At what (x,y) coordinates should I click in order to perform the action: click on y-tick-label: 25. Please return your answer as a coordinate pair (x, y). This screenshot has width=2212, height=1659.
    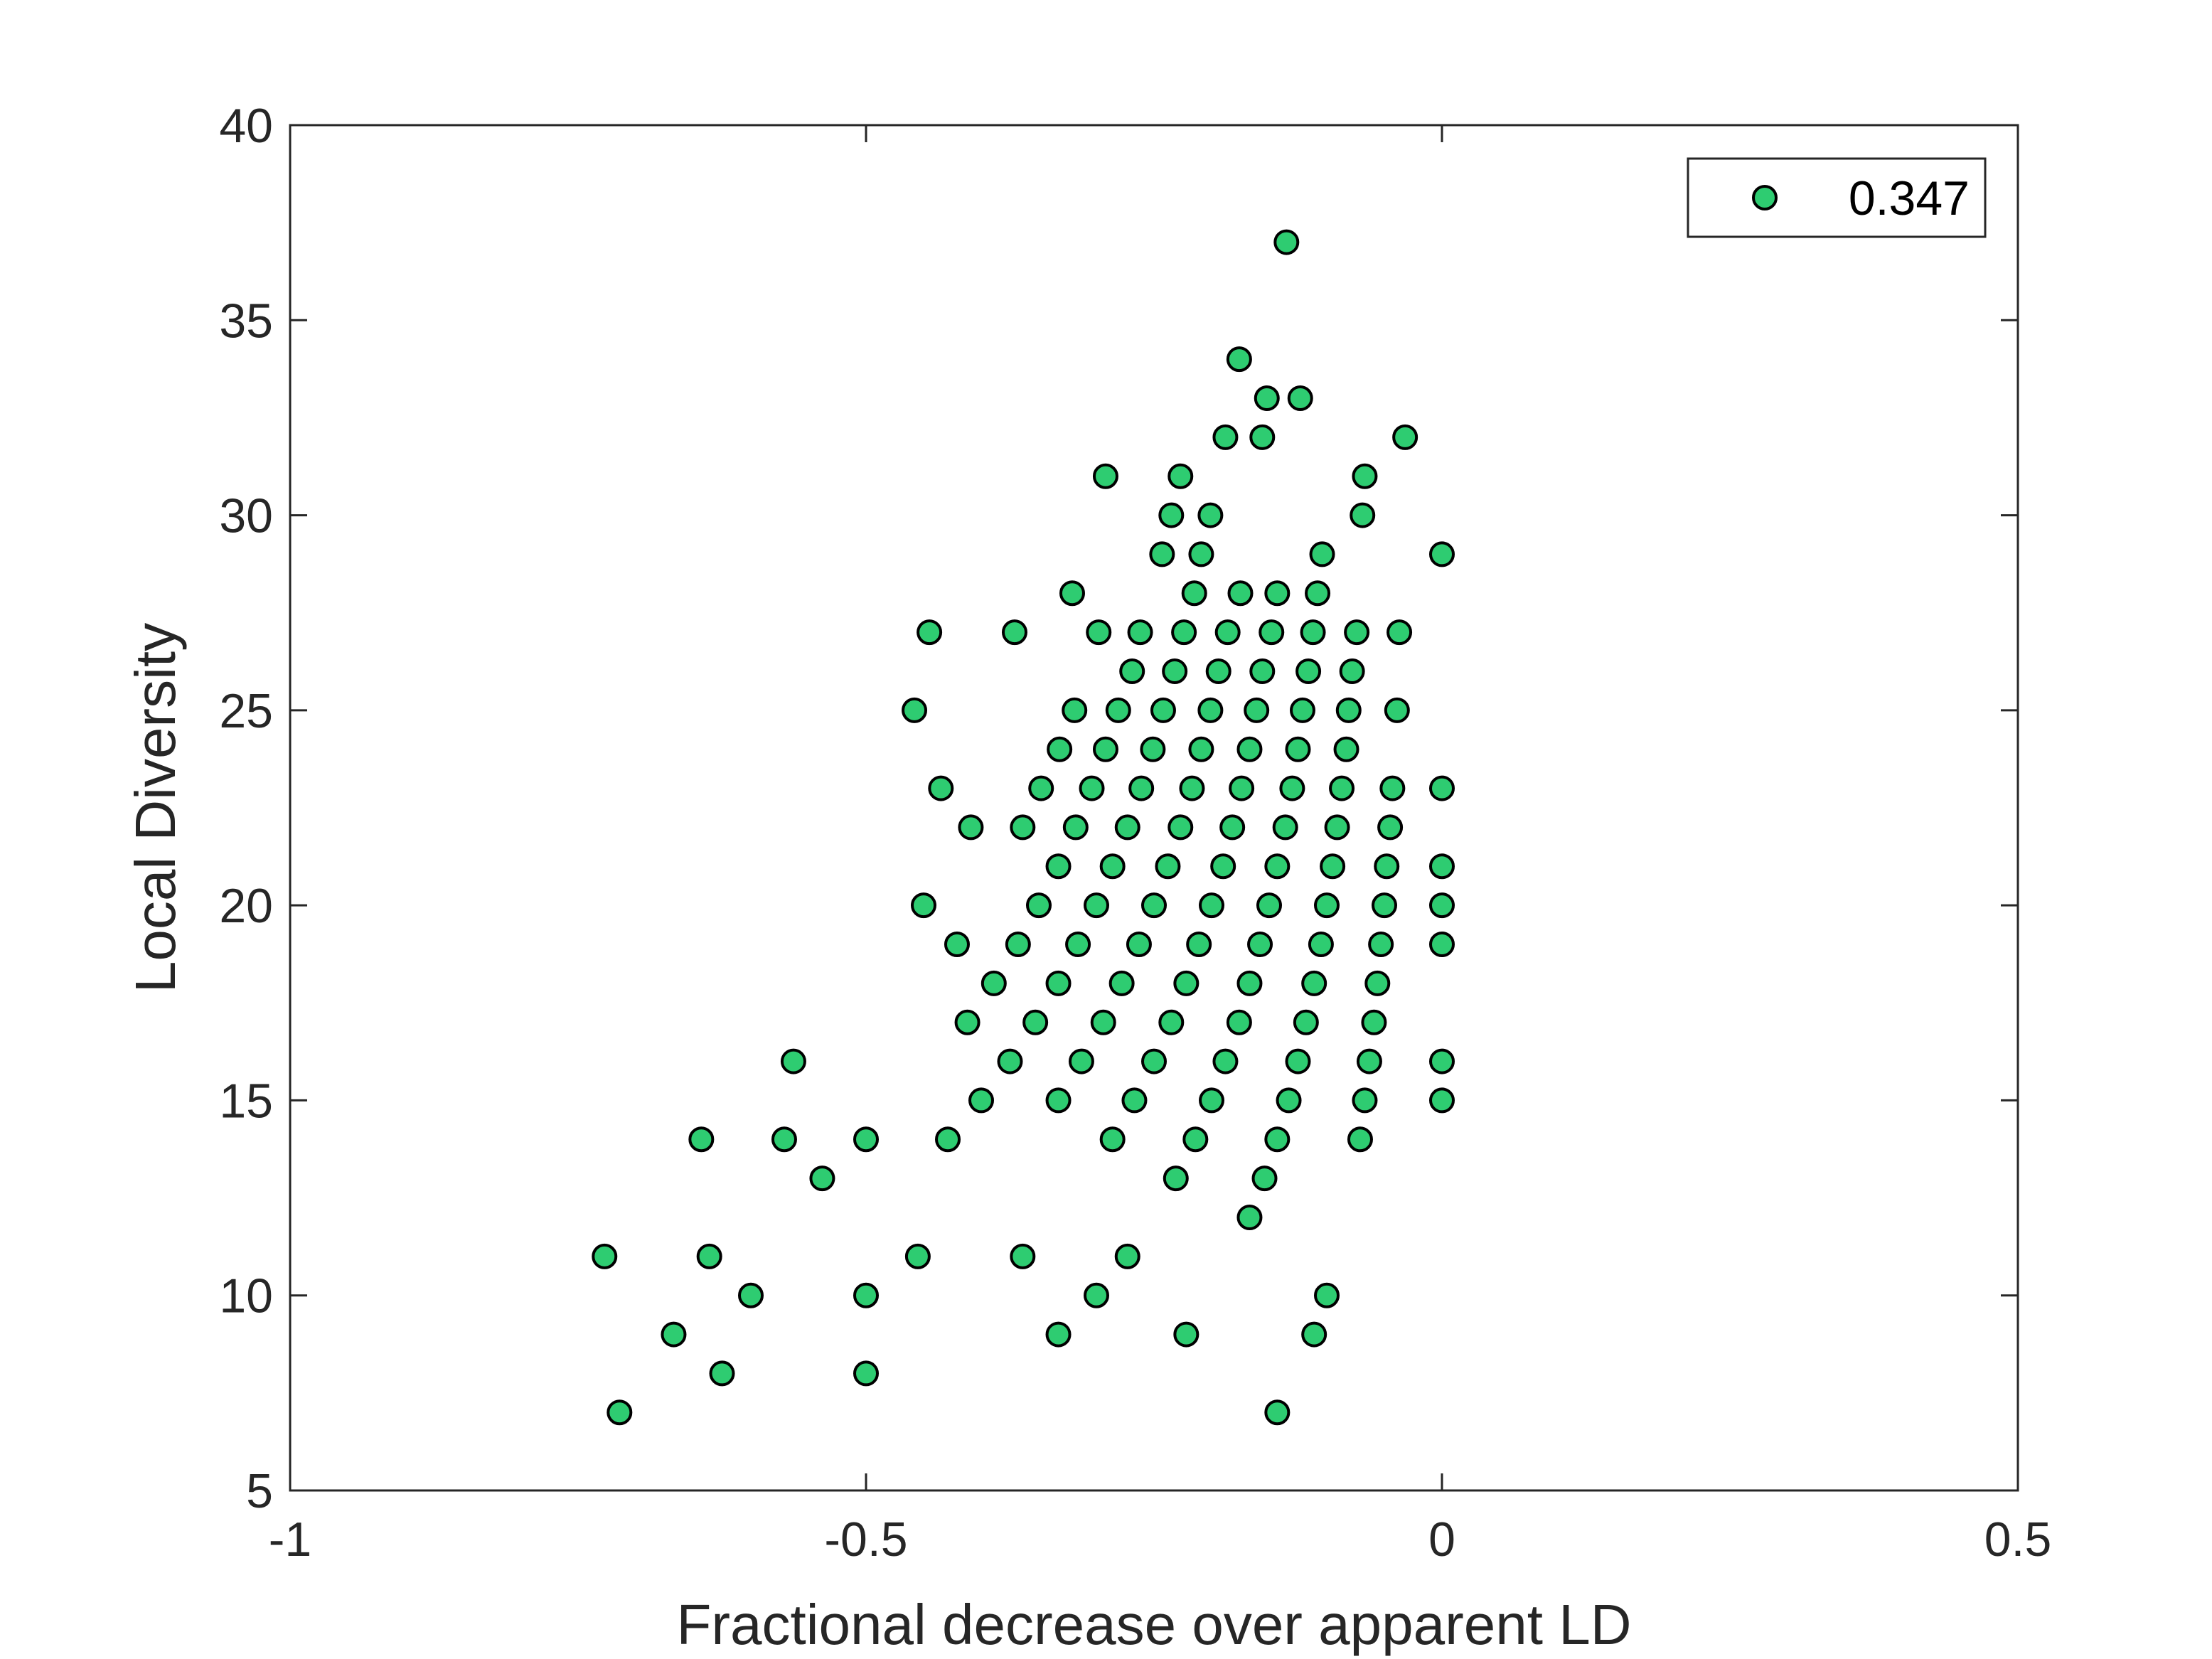
    Looking at the image, I should click on (246, 711).